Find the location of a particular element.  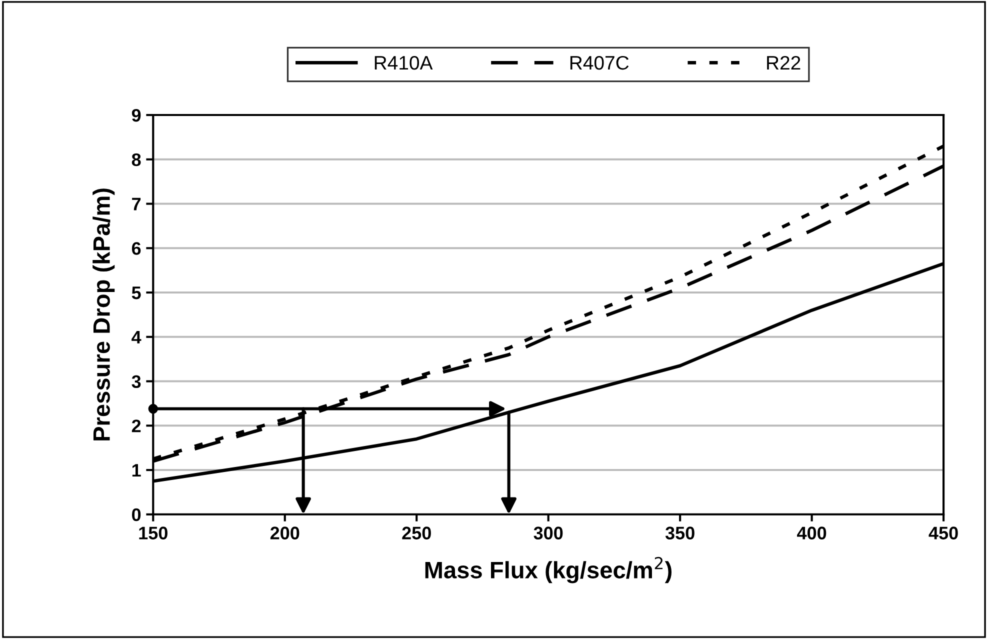

x-tick-label: 200 is located at coordinates (285, 533).